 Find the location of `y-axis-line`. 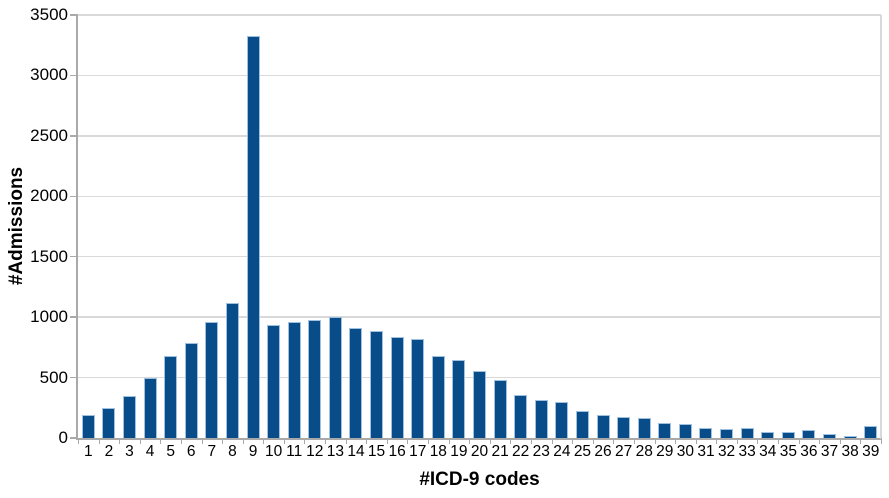

y-axis-line is located at coordinates (77, 226).